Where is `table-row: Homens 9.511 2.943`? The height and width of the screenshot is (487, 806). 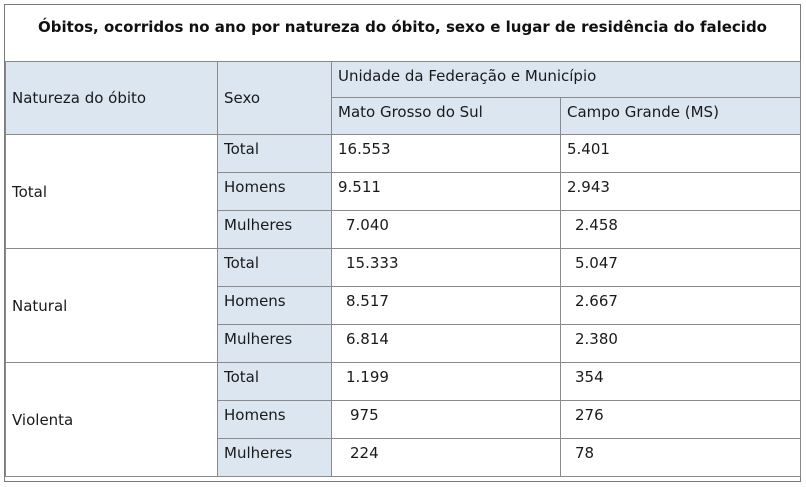
table-row: Homens 9.511 2.943 is located at coordinates (404, 191).